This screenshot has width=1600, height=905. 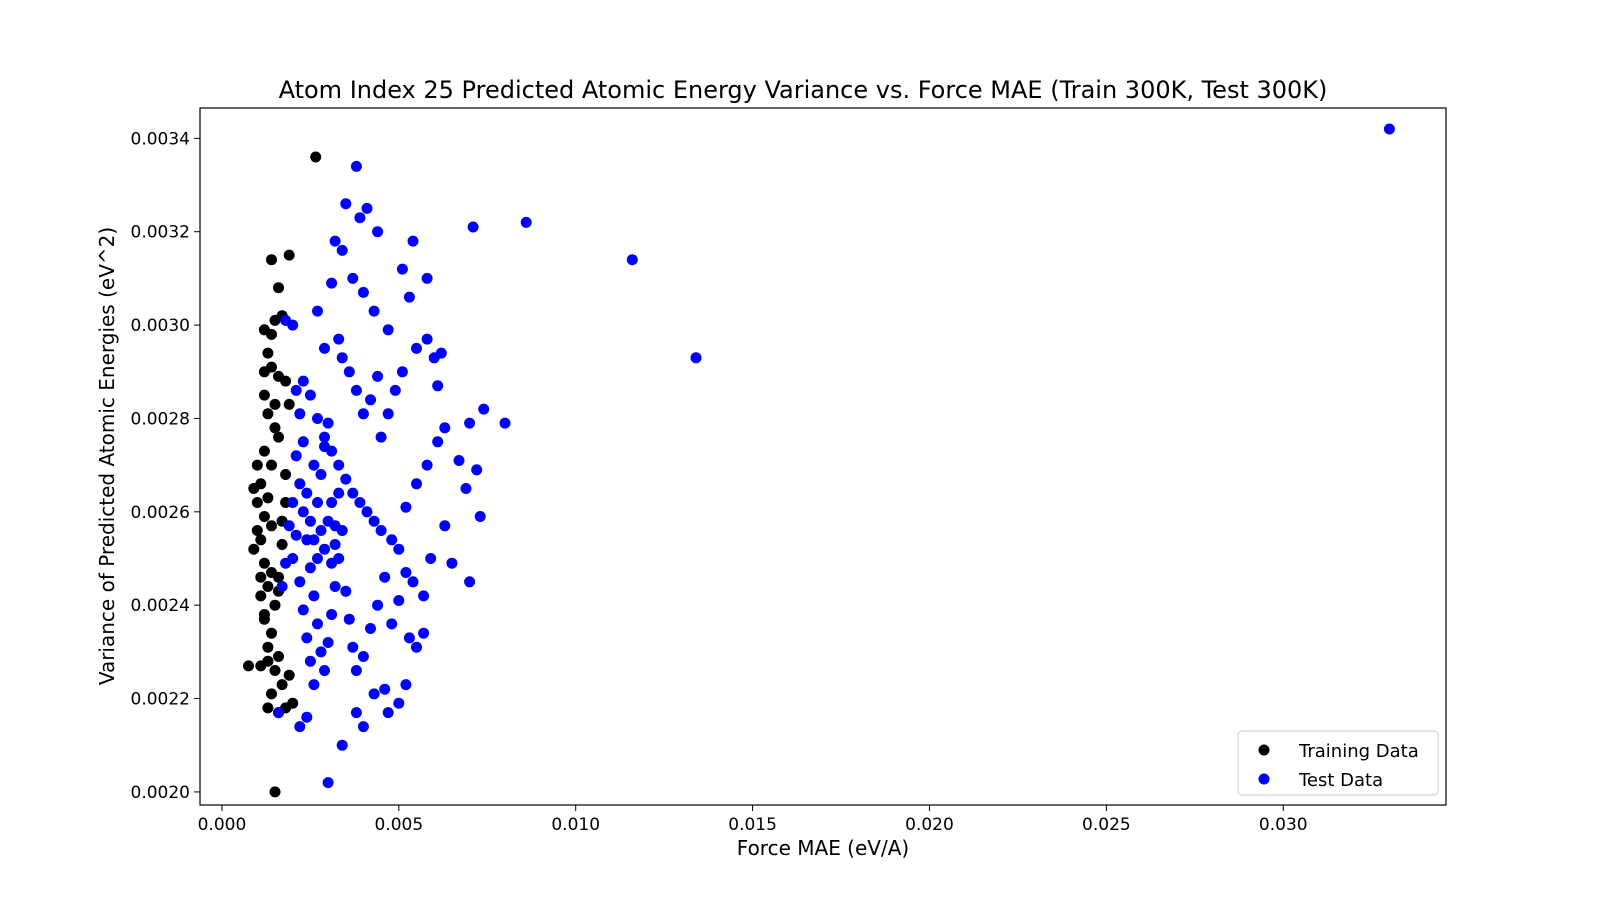 I want to click on x-tick-label: 0.030, so click(x=1283, y=825).